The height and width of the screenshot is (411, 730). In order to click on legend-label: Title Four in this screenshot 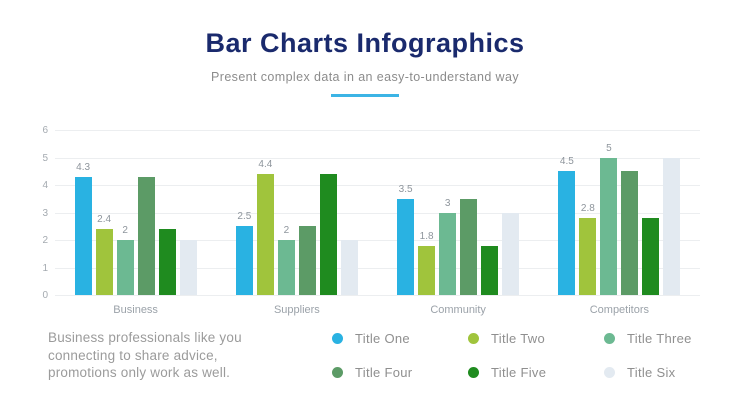, I will do `click(384, 372)`.